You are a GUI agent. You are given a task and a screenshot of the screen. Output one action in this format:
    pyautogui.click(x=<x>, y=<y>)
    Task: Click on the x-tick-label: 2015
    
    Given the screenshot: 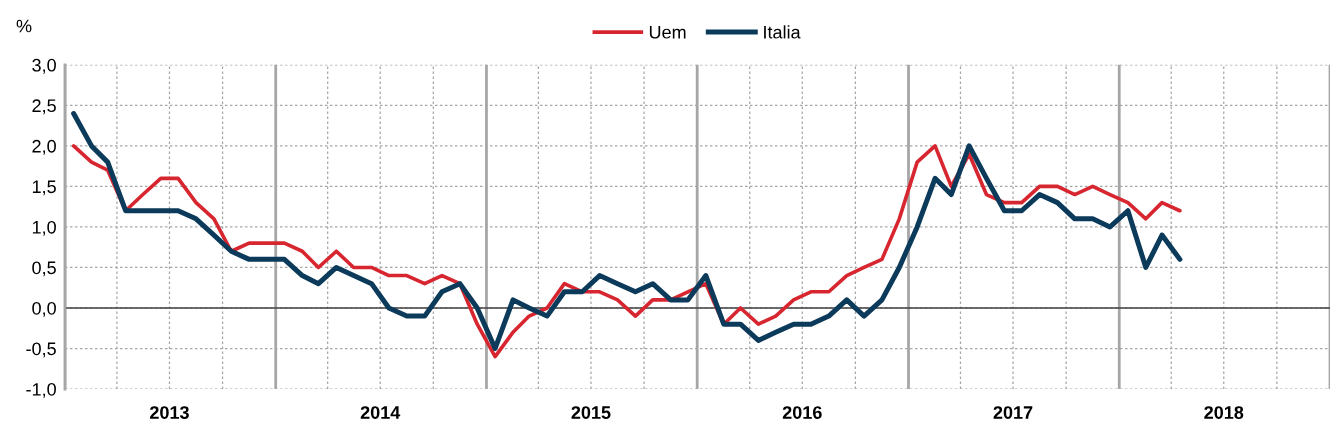 What is the action you would take?
    pyautogui.click(x=591, y=412)
    